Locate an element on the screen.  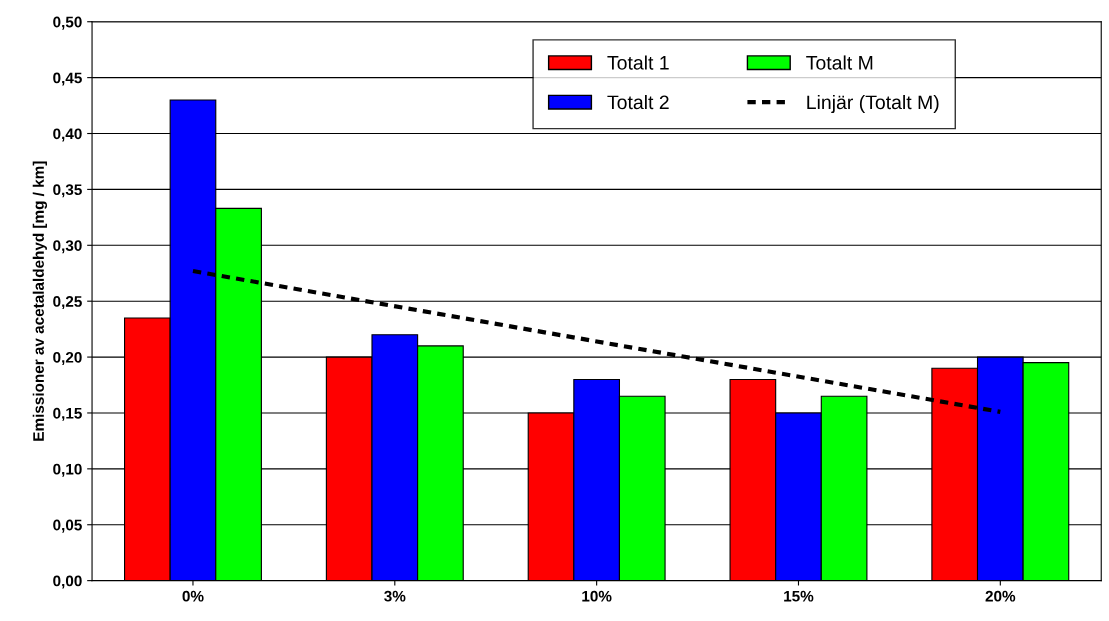
legend-label: Totalt 1 is located at coordinates (638, 62).